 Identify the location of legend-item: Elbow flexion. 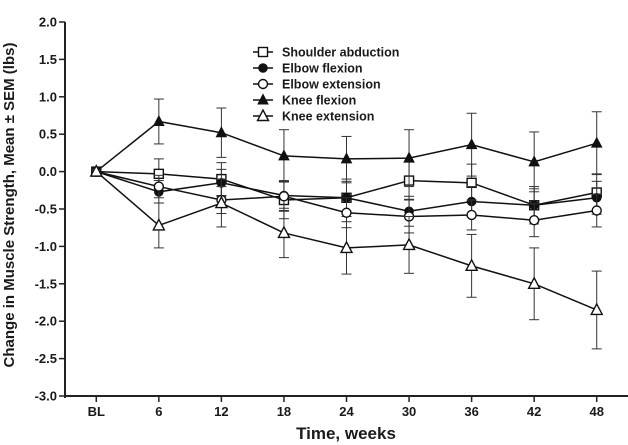
(308, 69).